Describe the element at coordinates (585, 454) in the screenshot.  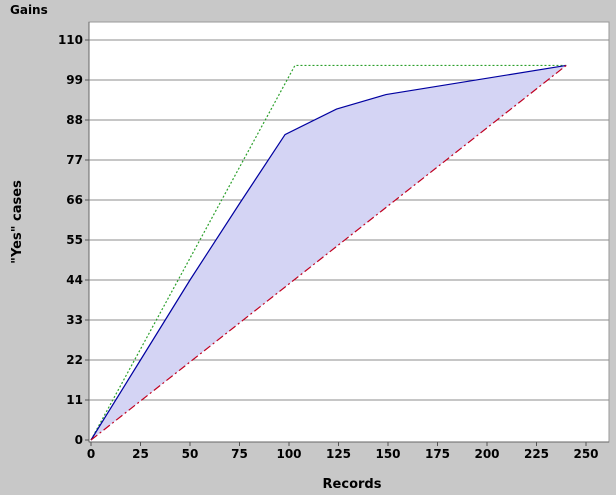
I see `x-tick-label: 250` at that location.